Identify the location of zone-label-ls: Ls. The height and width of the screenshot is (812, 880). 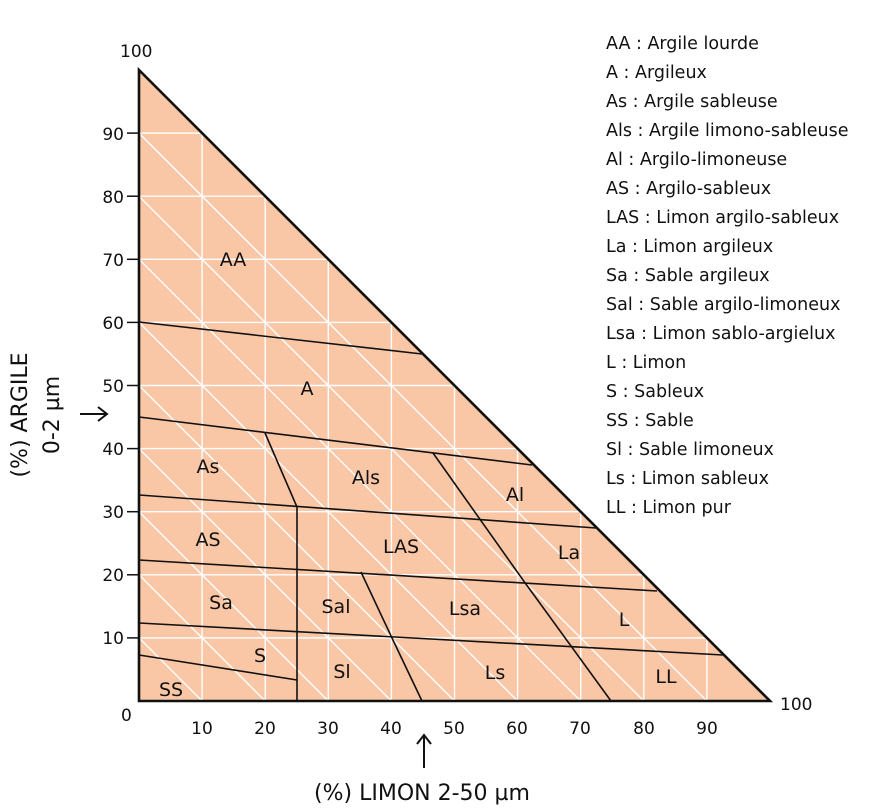
(495, 673).